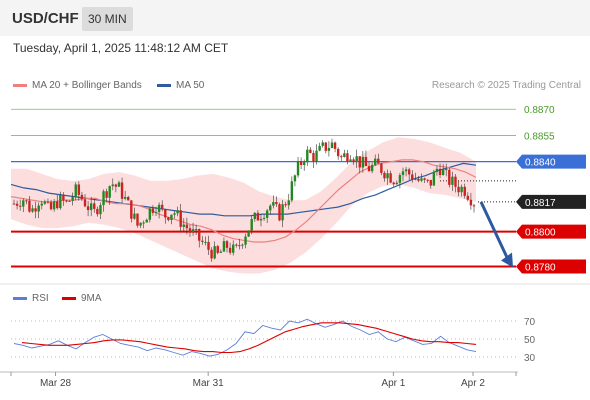  What do you see at coordinates (540, 163) in the screenshot?
I see `level-label-0.8840: 0.8840` at bounding box center [540, 163].